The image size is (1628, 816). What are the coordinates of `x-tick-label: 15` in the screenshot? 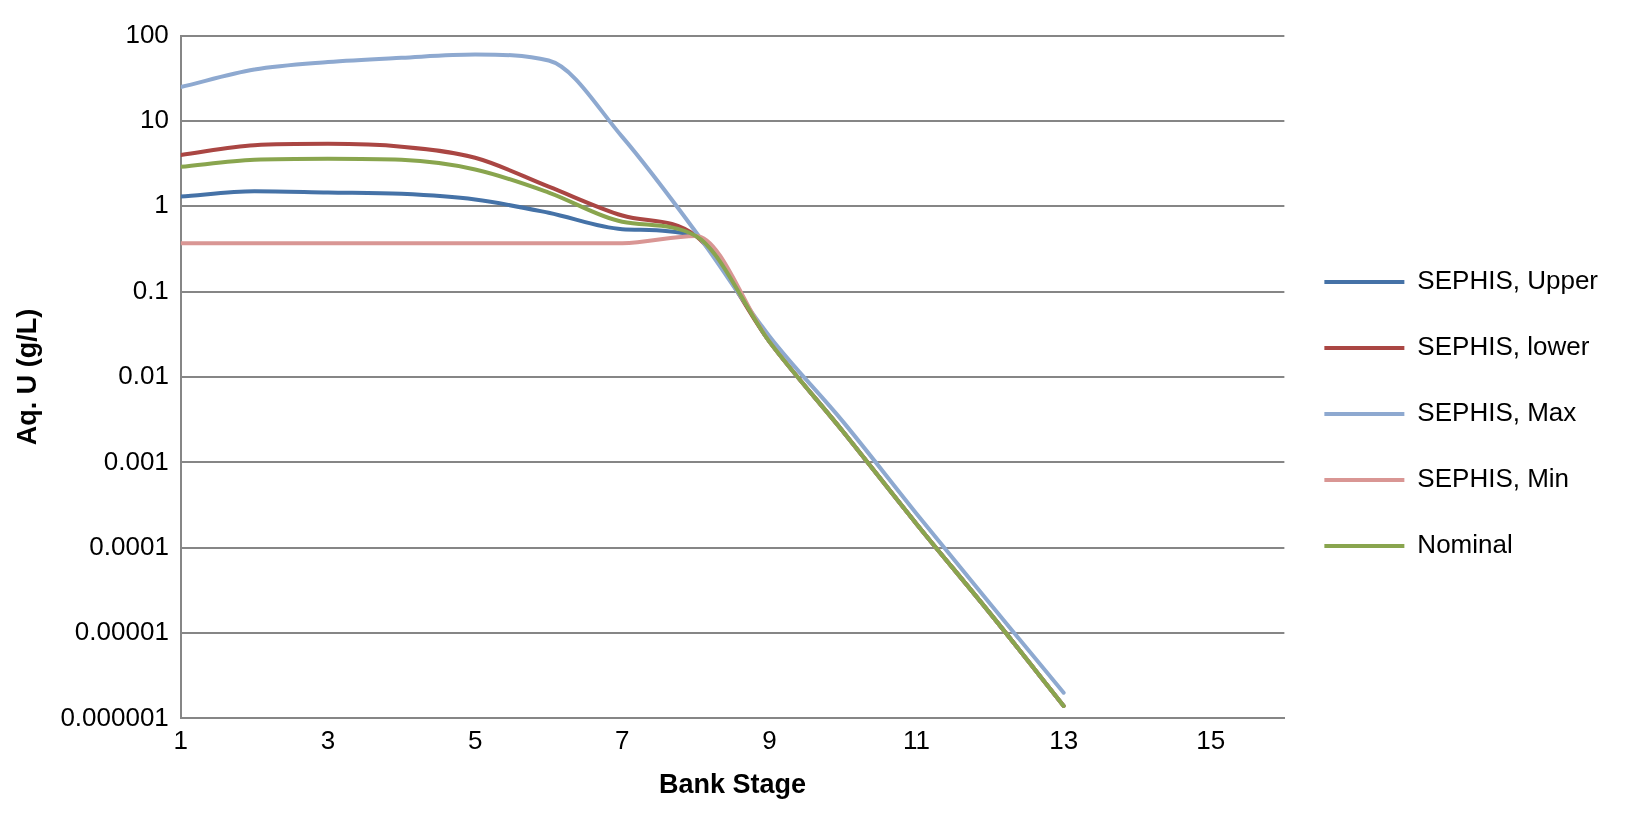 It's located at (1211, 740).